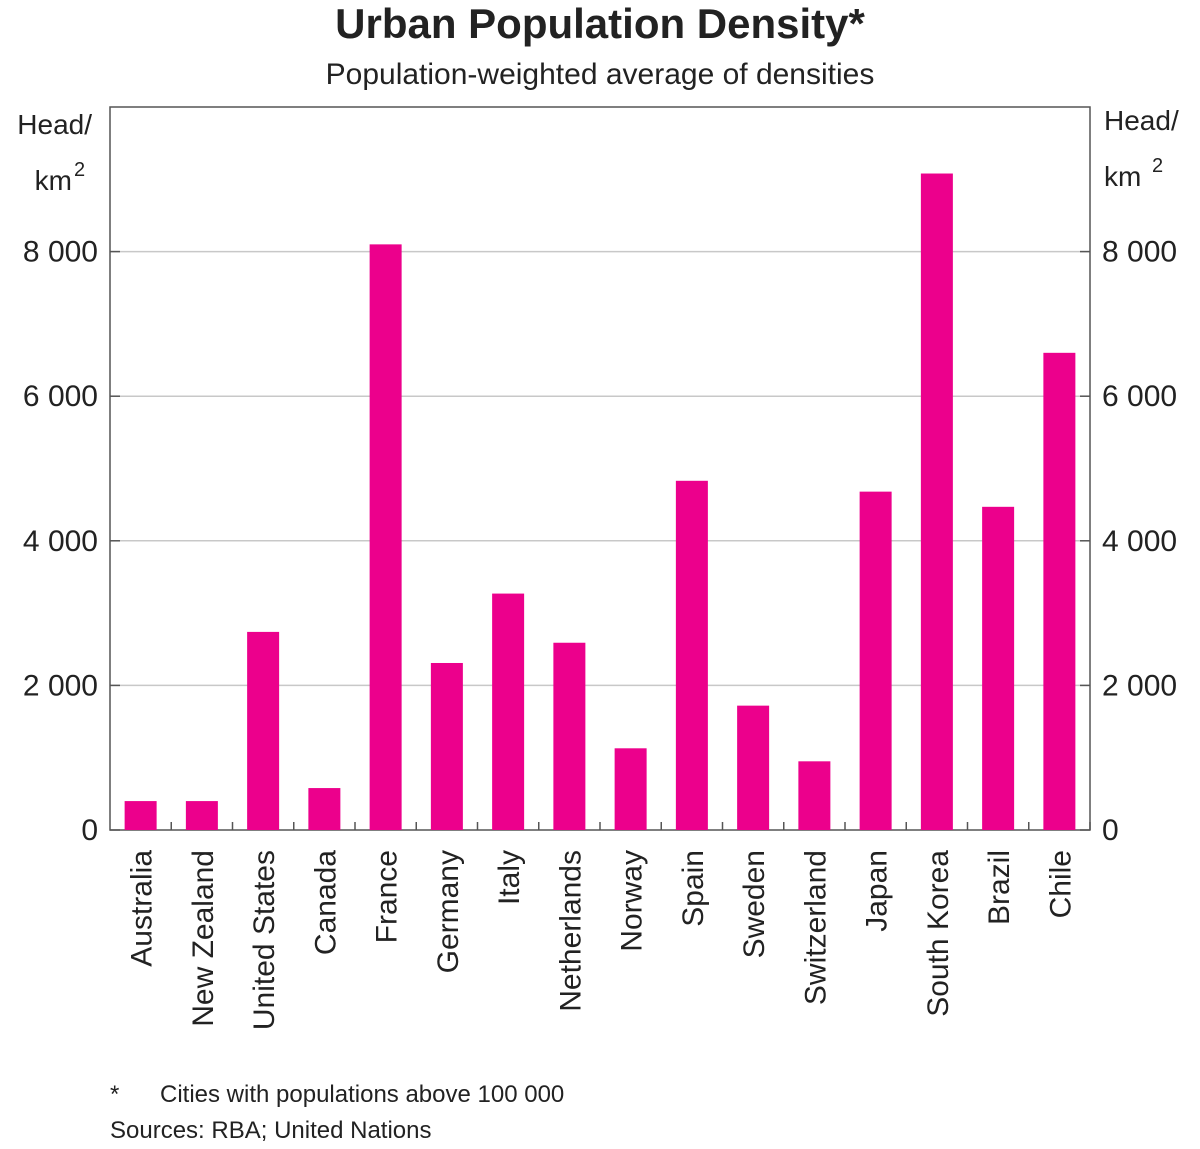 The height and width of the screenshot is (1149, 1200). What do you see at coordinates (362, 1094) in the screenshot?
I see `footnote: Cities with populations above 100 000` at bounding box center [362, 1094].